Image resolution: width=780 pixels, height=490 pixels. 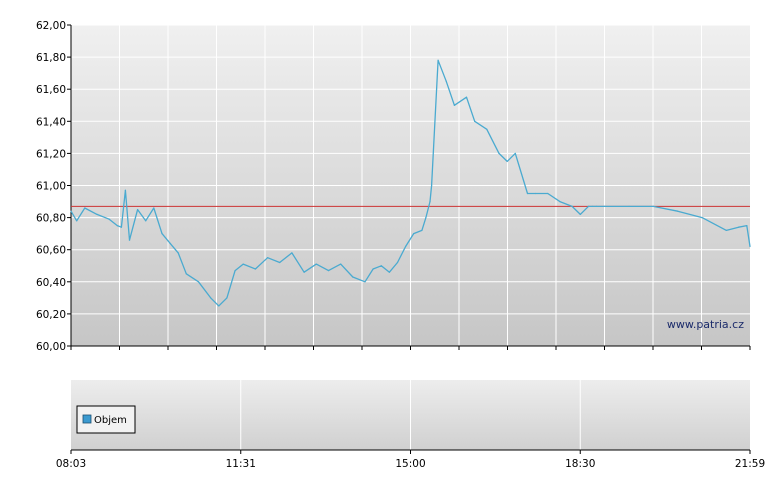 I want to click on y-tick-label: 62,00, so click(x=51, y=26).